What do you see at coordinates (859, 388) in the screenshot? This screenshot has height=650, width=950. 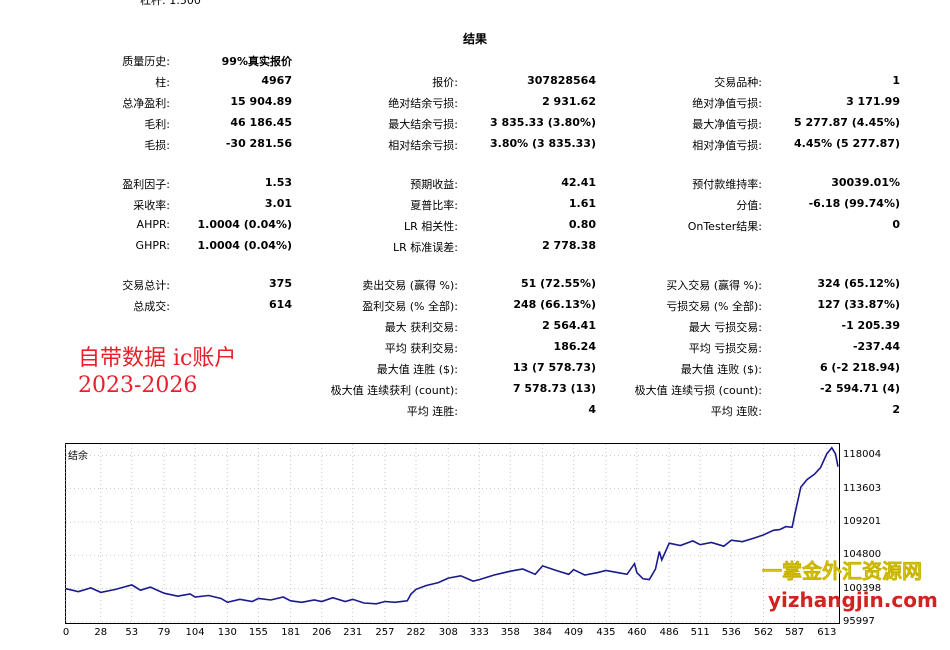 I see `stat-value: -2 594.71 (4)` at bounding box center [859, 388].